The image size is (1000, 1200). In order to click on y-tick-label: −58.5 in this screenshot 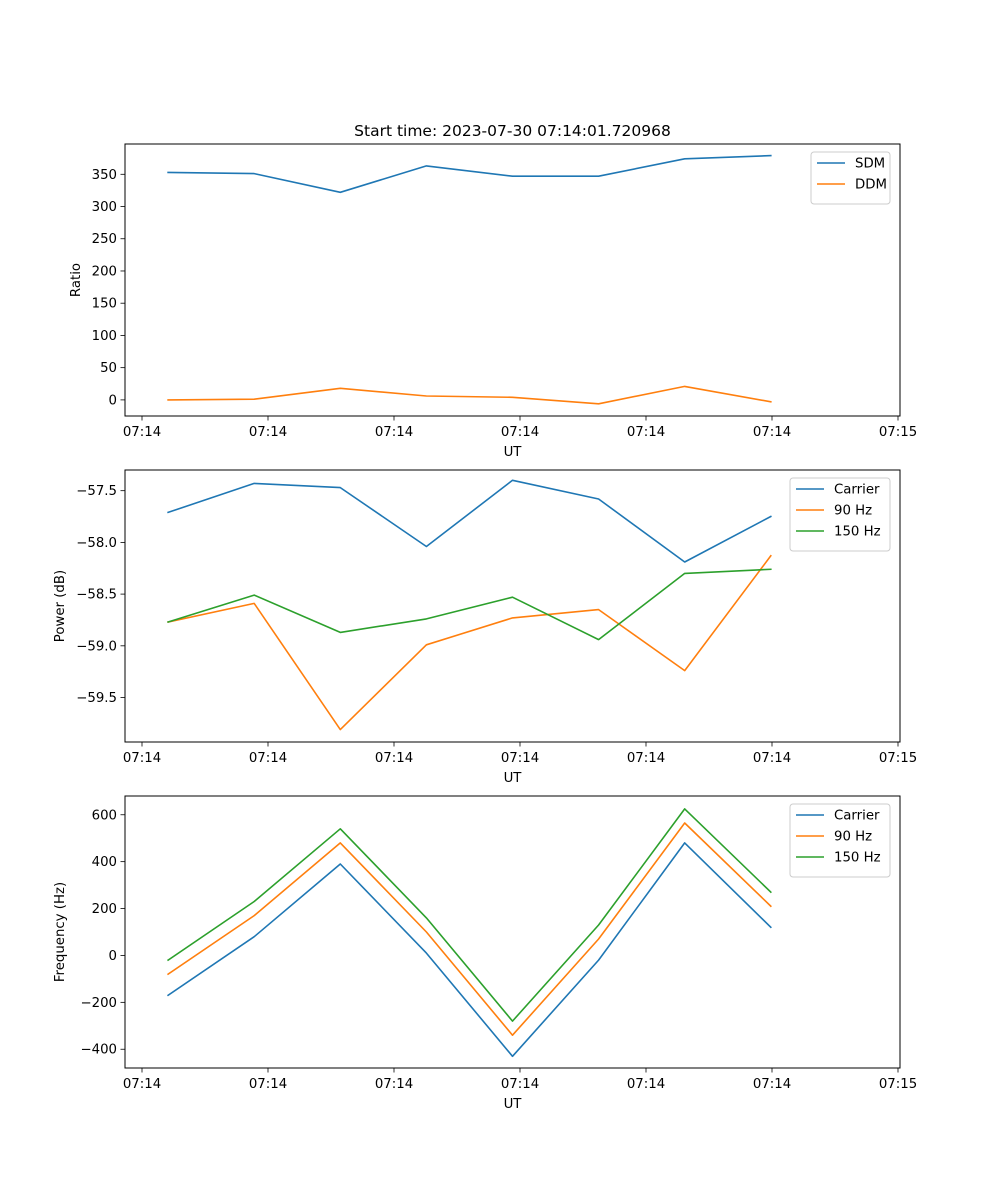, I will do `click(96, 595)`.